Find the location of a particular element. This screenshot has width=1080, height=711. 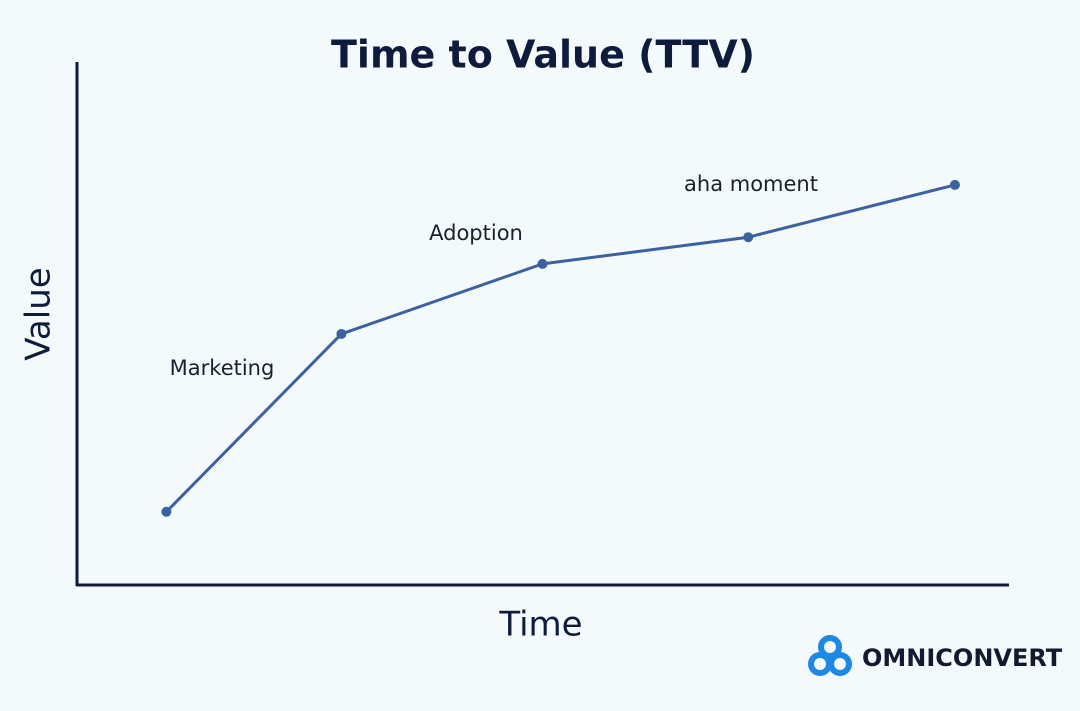

annotation: Adoption is located at coordinates (476, 233).